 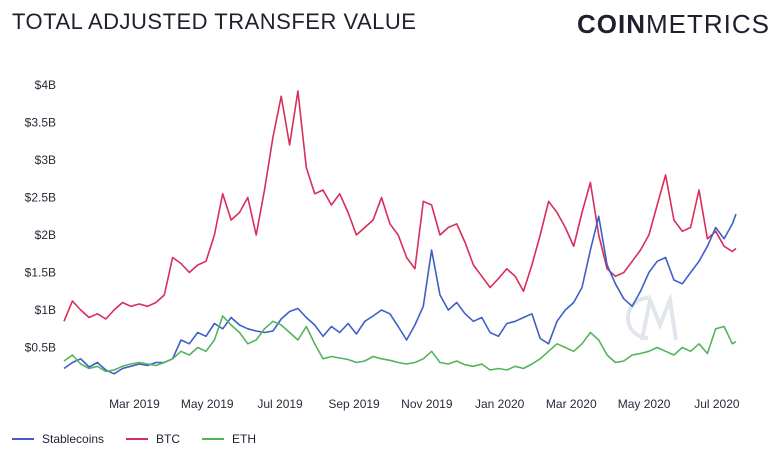 I want to click on y-tick-label: $3.5B, so click(x=40, y=123).